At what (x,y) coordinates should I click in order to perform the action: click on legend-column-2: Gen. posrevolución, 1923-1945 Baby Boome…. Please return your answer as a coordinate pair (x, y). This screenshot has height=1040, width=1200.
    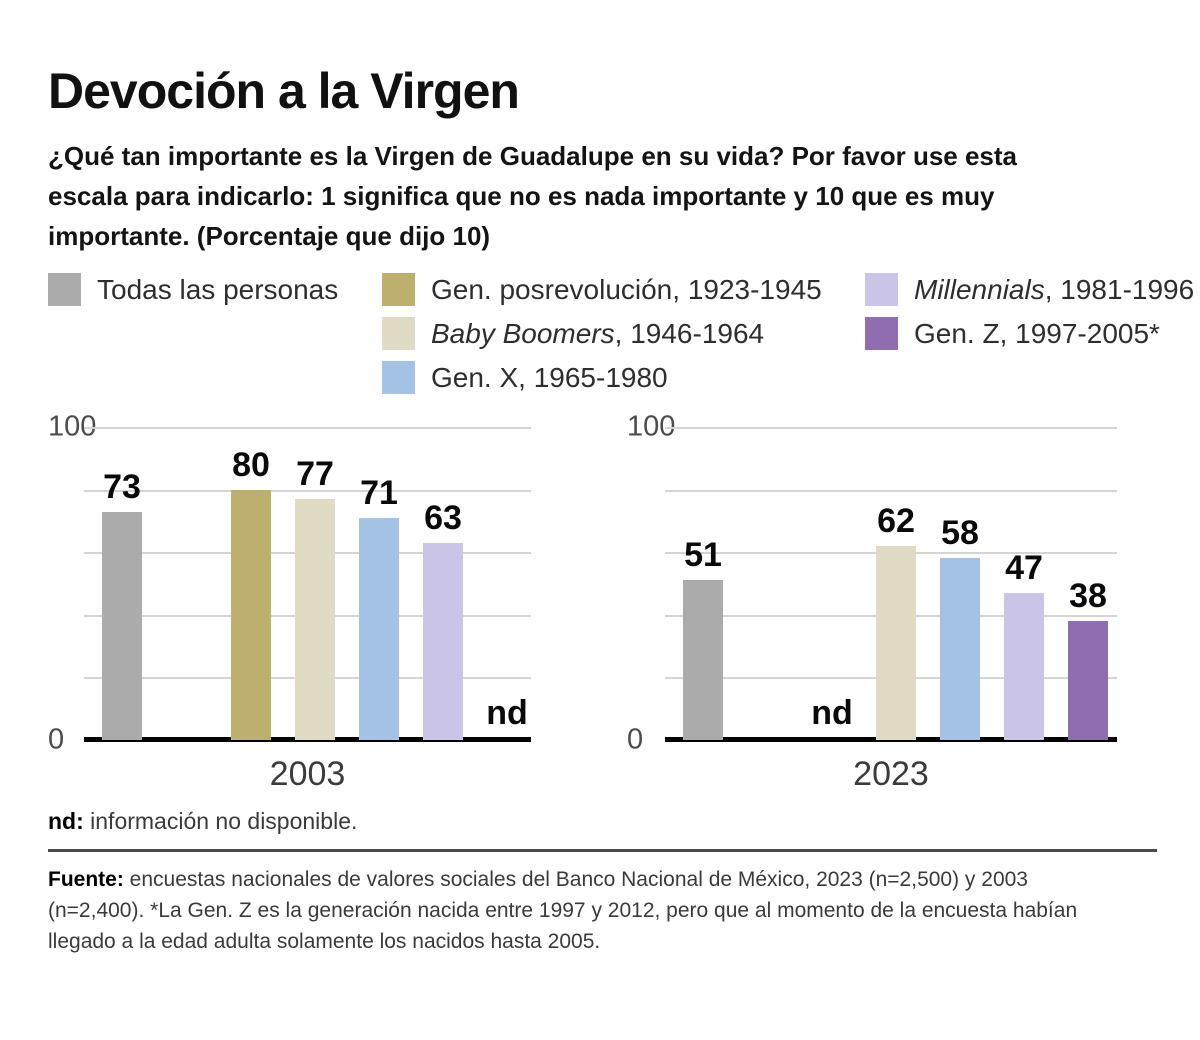
    Looking at the image, I should click on (602, 339).